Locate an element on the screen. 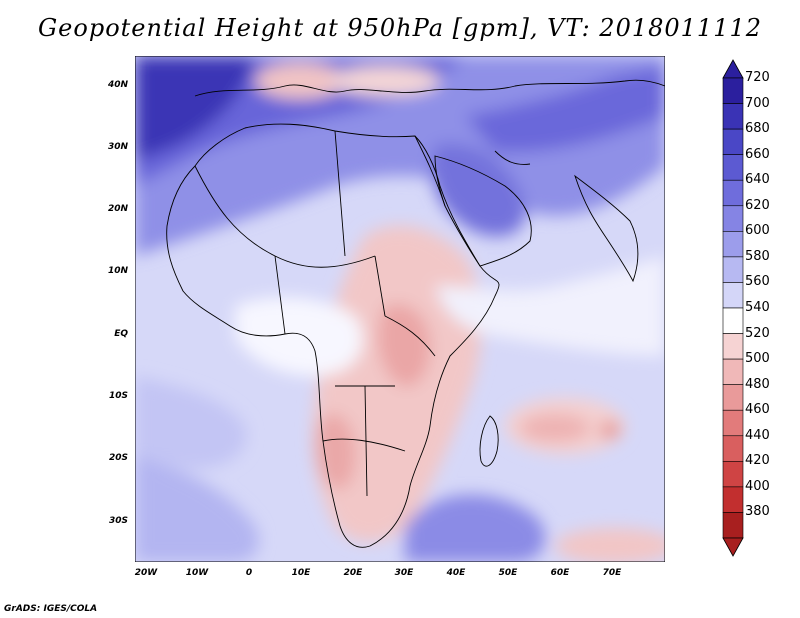  lat-label: 30S is located at coordinates (118, 521).